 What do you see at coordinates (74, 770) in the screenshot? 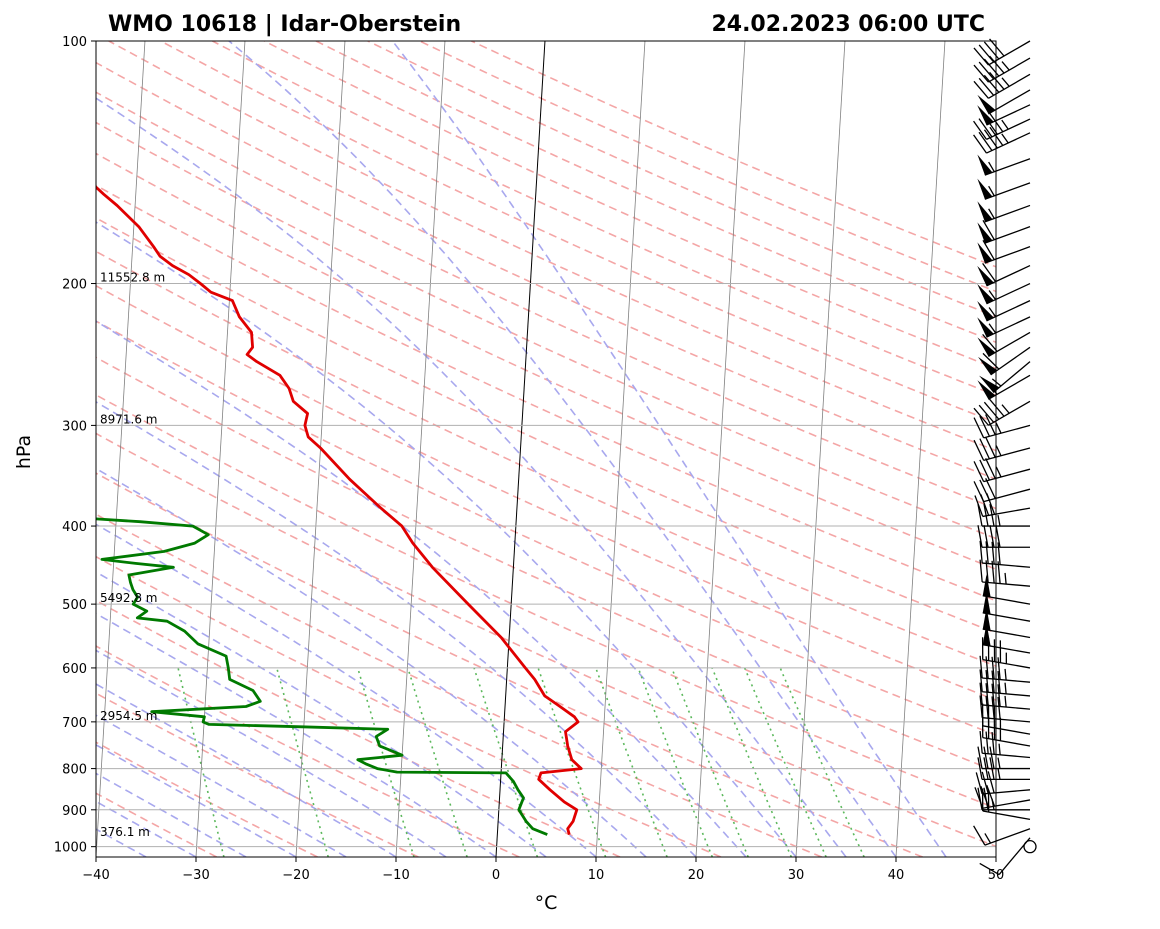
I see `y-tick-label: 800` at bounding box center [74, 770].